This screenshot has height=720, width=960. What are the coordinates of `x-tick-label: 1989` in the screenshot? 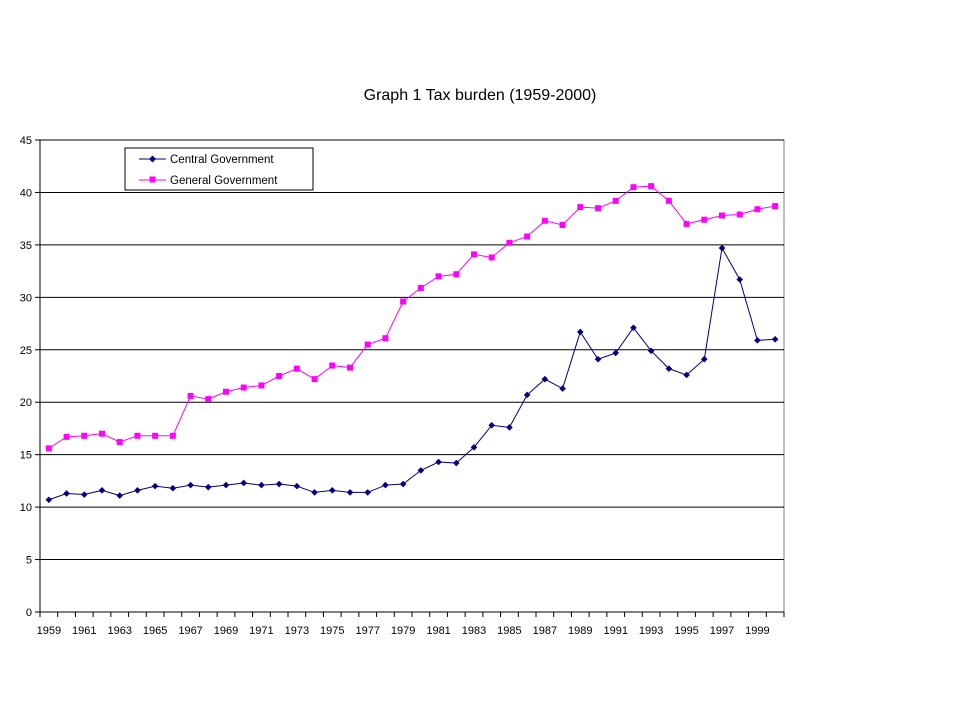 It's located at (580, 631).